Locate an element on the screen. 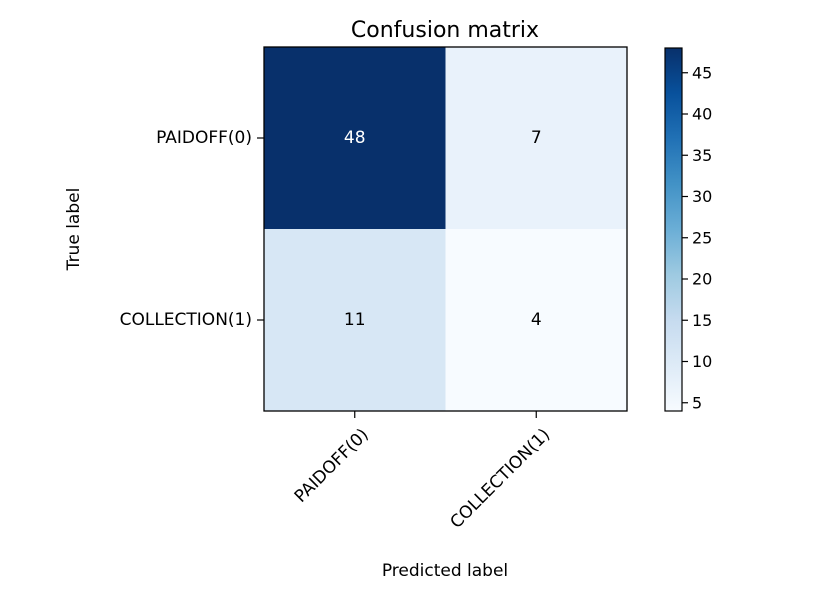 The height and width of the screenshot is (592, 828). cell-value-label: 7 is located at coordinates (536, 138).